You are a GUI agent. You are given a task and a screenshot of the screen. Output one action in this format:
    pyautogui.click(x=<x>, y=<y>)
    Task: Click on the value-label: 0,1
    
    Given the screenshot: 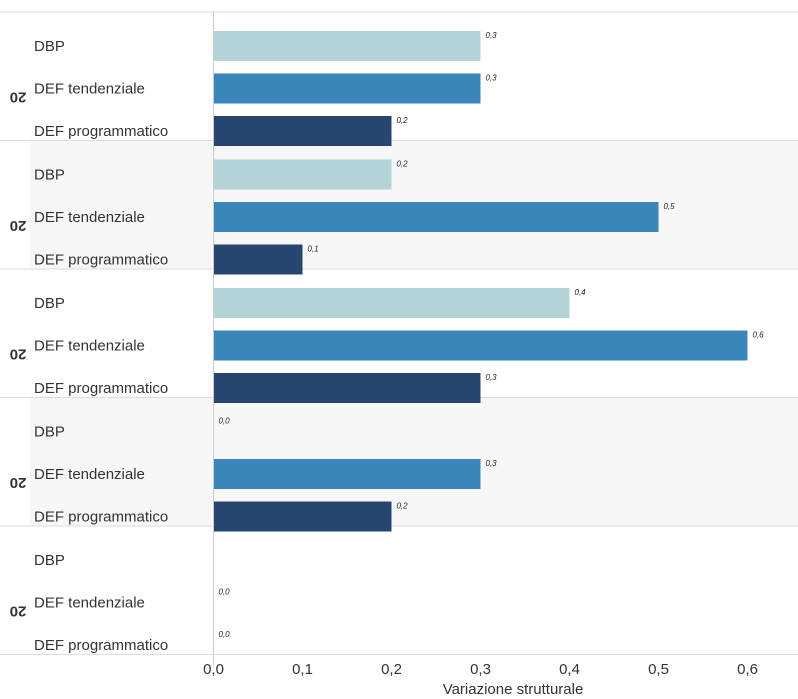 What is the action you would take?
    pyautogui.click(x=313, y=249)
    